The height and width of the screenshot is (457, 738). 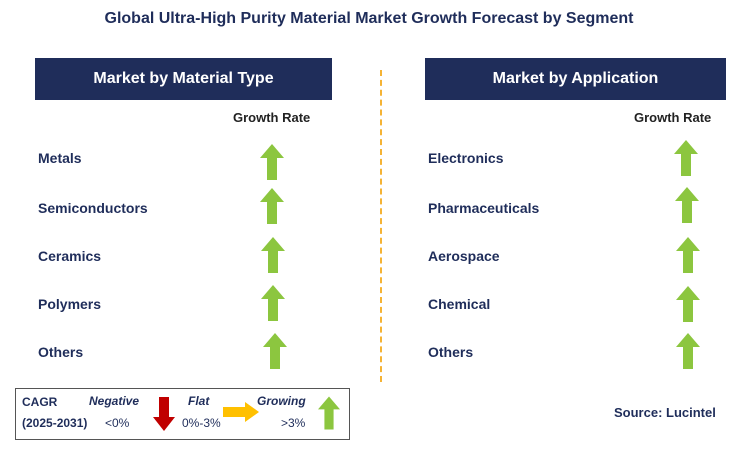 I want to click on negative-arrow-icon, so click(x=164, y=414).